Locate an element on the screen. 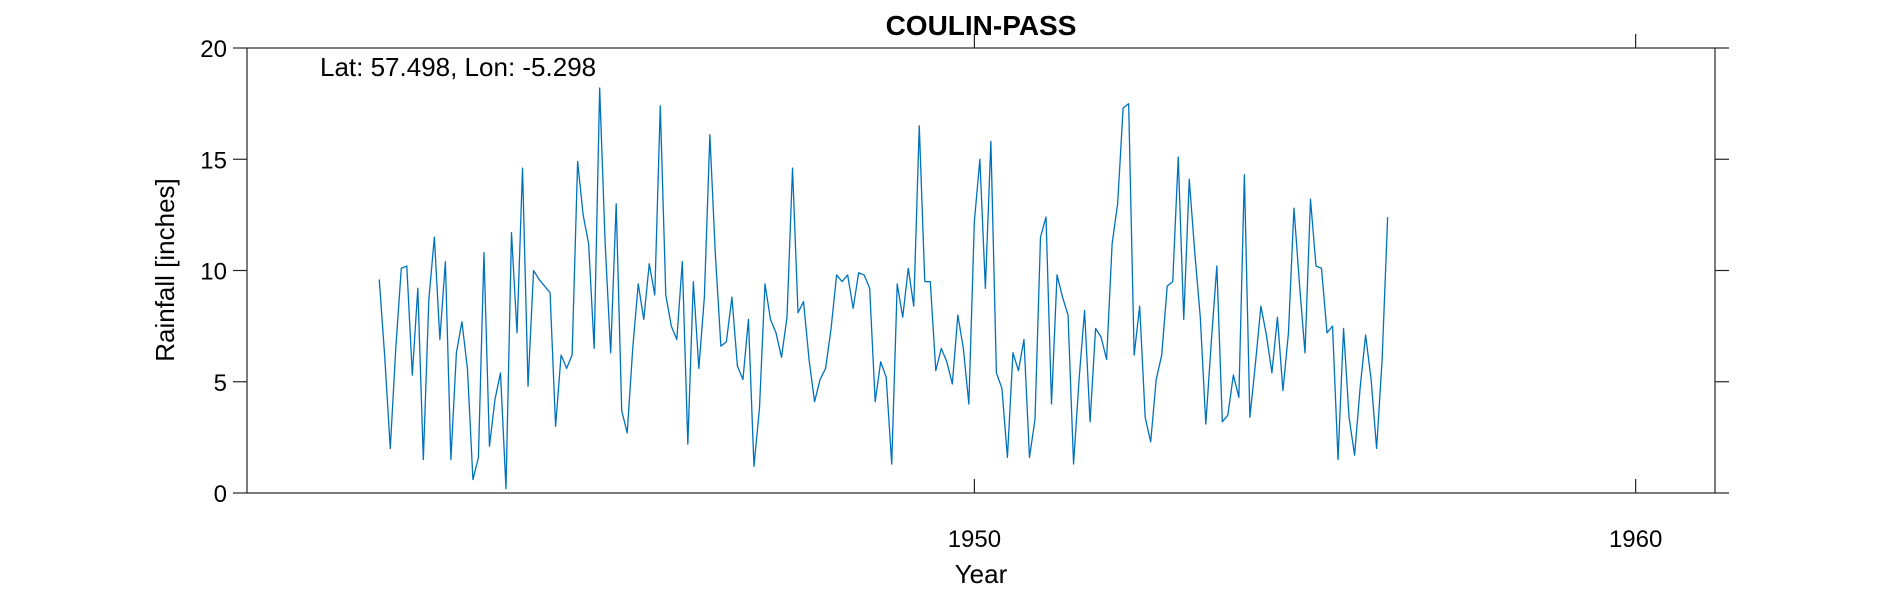 The width and height of the screenshot is (1890, 596). coordinates-annotation: Lat: 57.498, Lon: -5.298 is located at coordinates (458, 67).